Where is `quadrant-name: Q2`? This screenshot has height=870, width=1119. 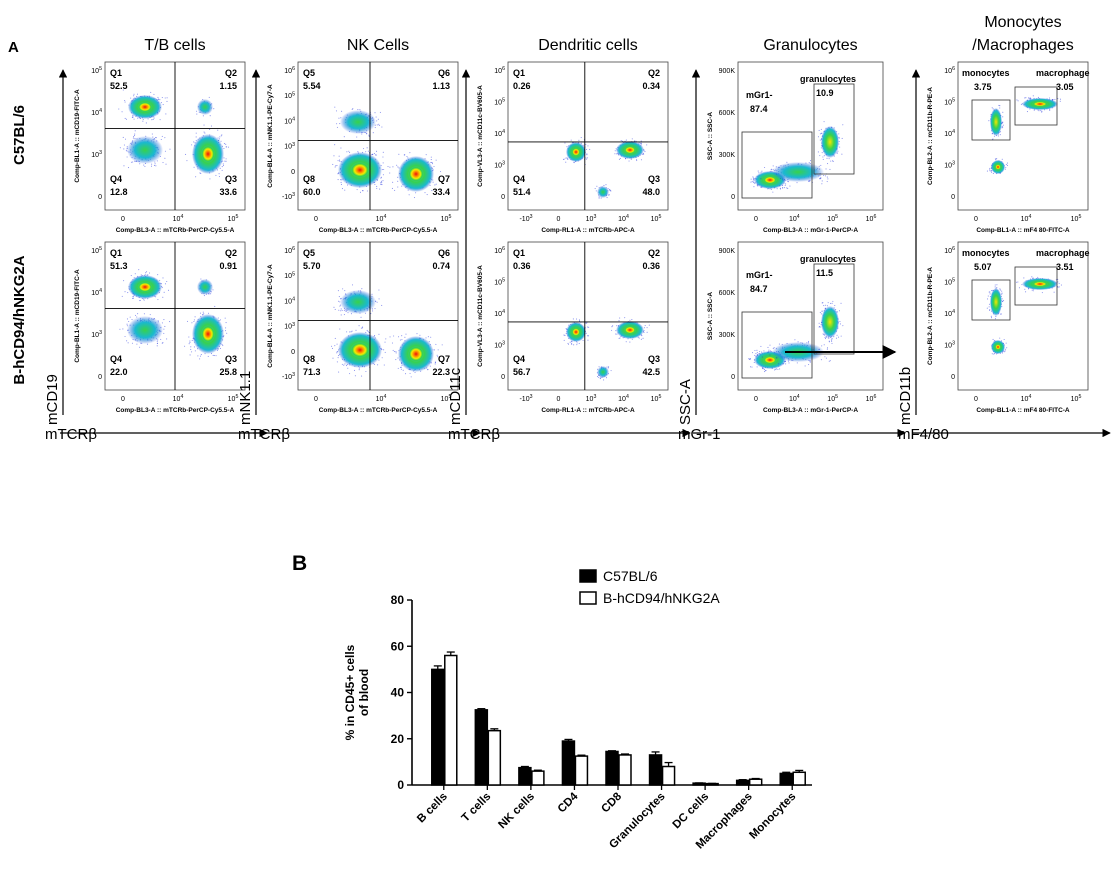
quadrant-name: Q2 is located at coordinates (654, 253).